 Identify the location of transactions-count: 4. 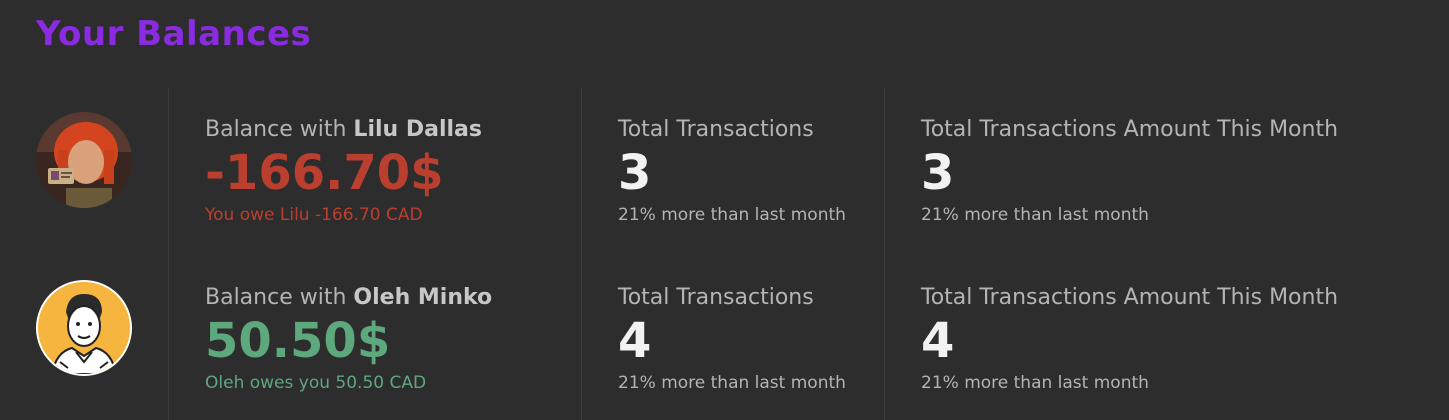
(635, 341).